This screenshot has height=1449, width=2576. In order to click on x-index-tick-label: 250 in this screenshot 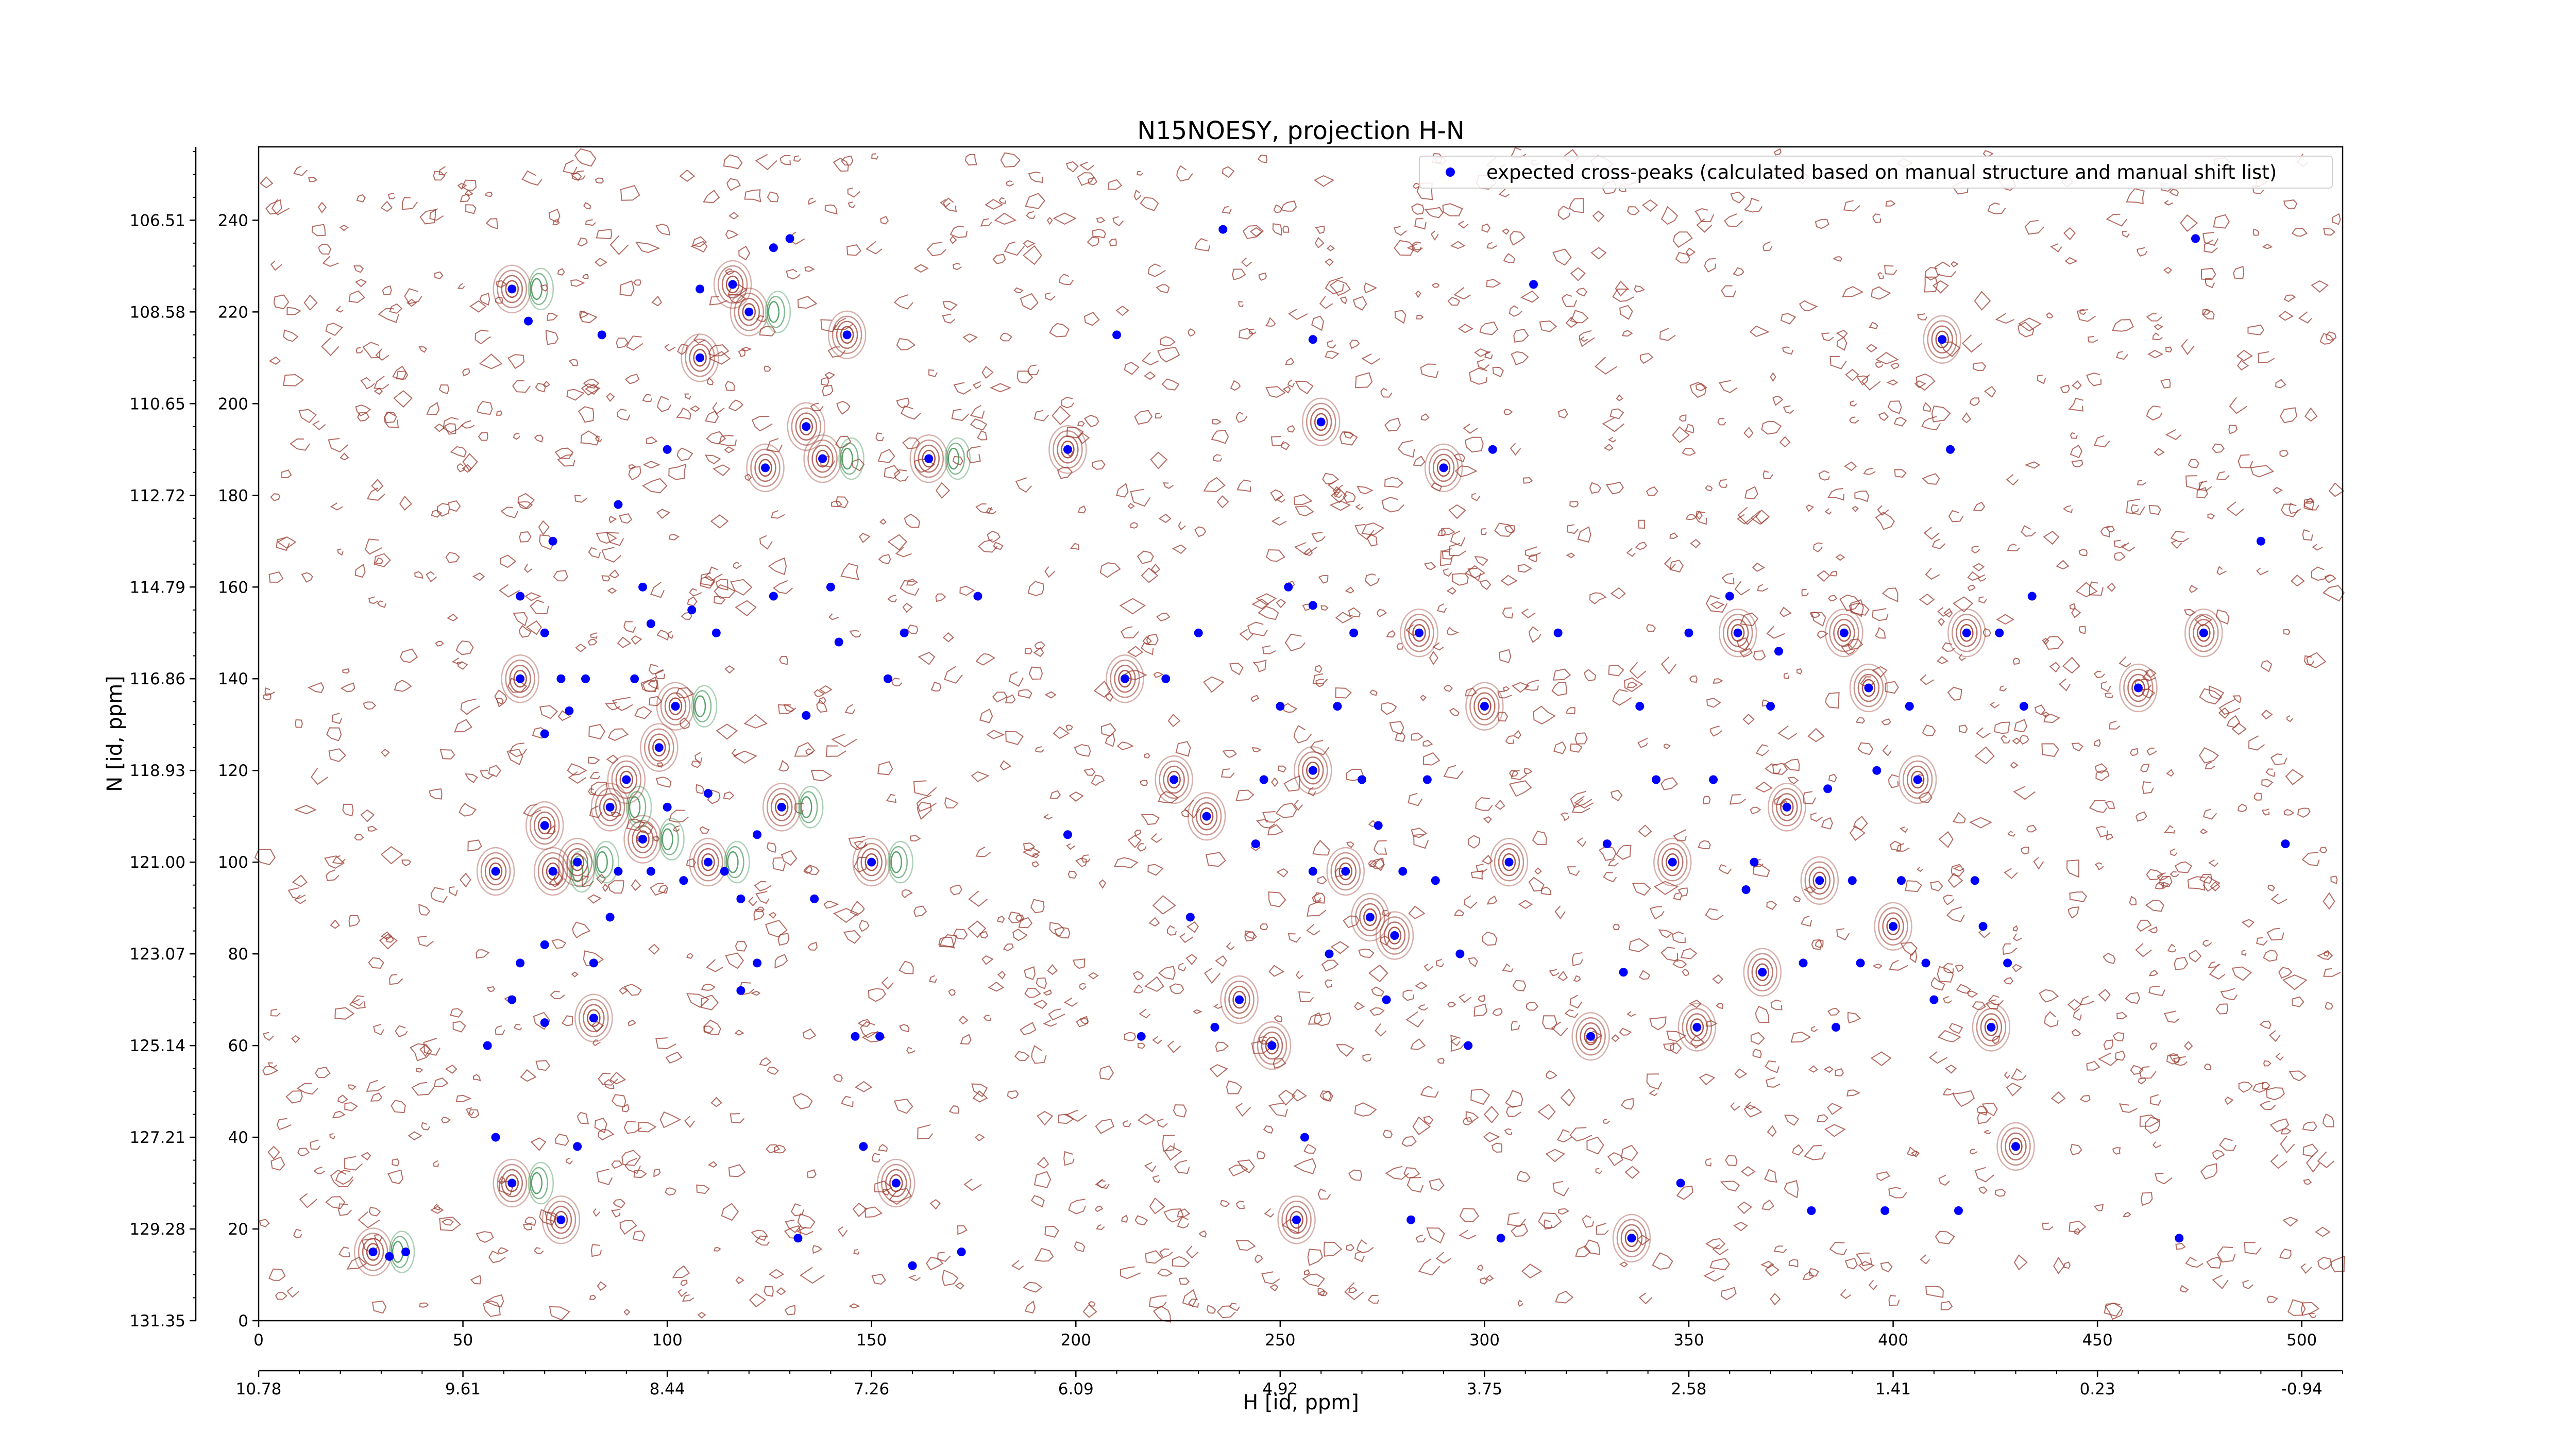, I will do `click(1280, 1340)`.